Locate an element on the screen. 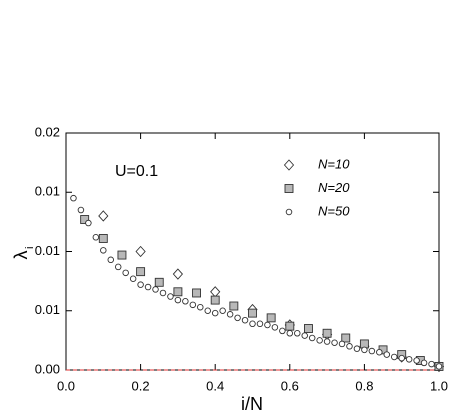 This screenshot has width=465, height=415. legend-label: N=50 is located at coordinates (334, 210).